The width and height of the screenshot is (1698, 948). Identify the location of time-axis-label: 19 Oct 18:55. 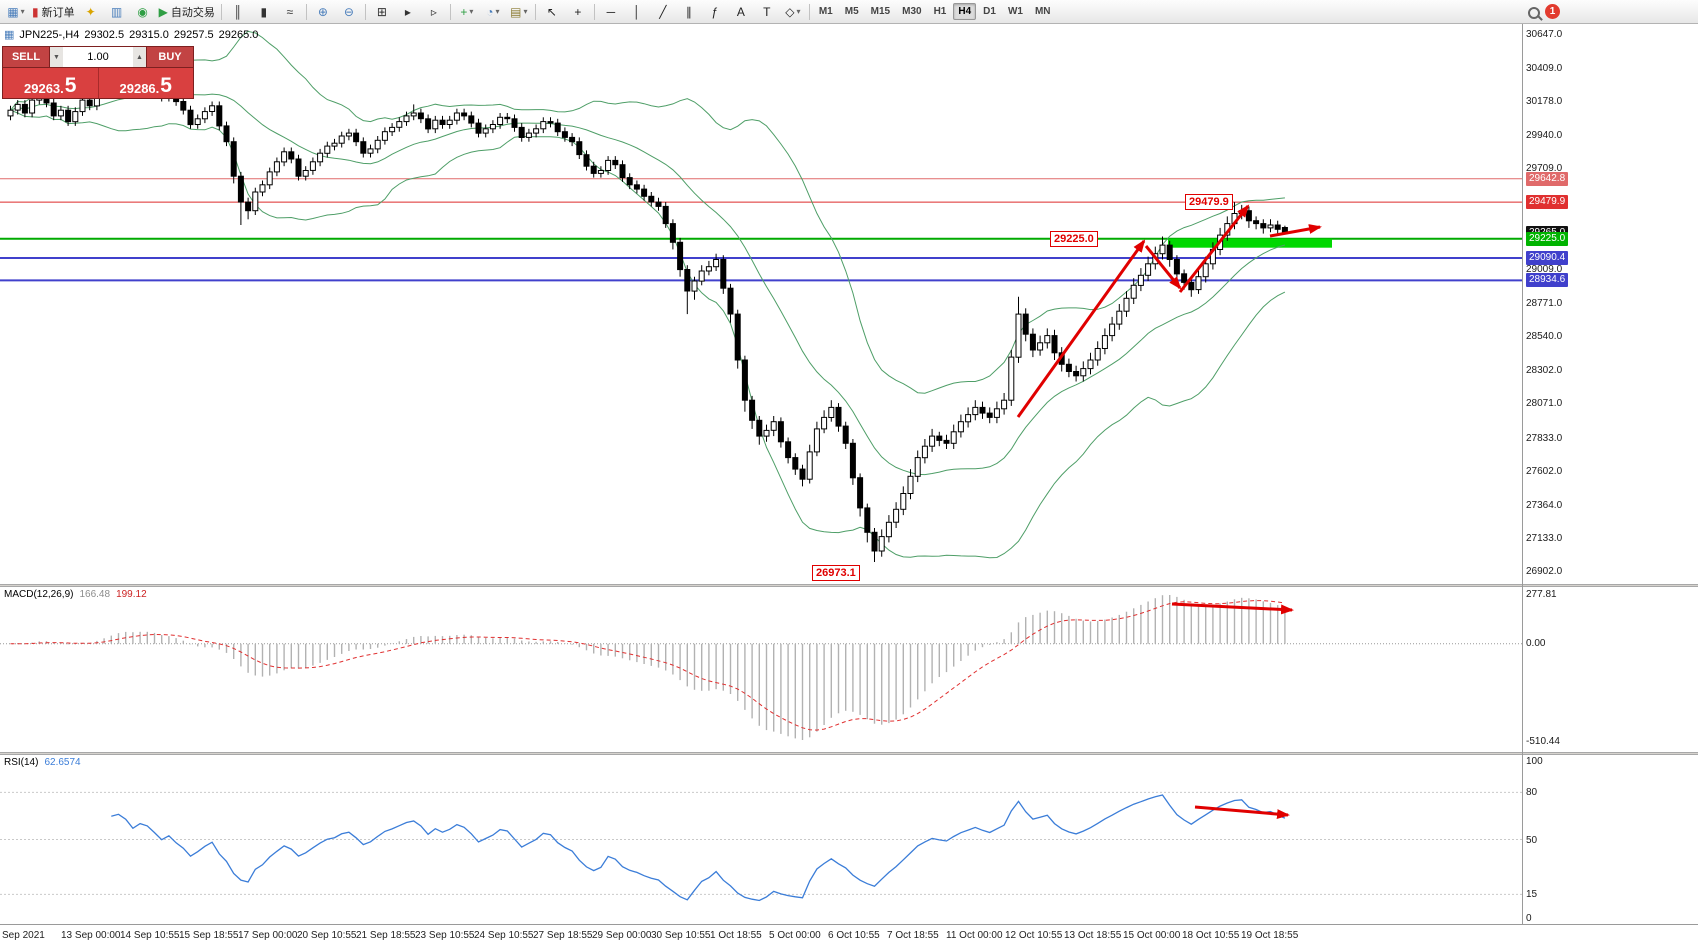
(1270, 935).